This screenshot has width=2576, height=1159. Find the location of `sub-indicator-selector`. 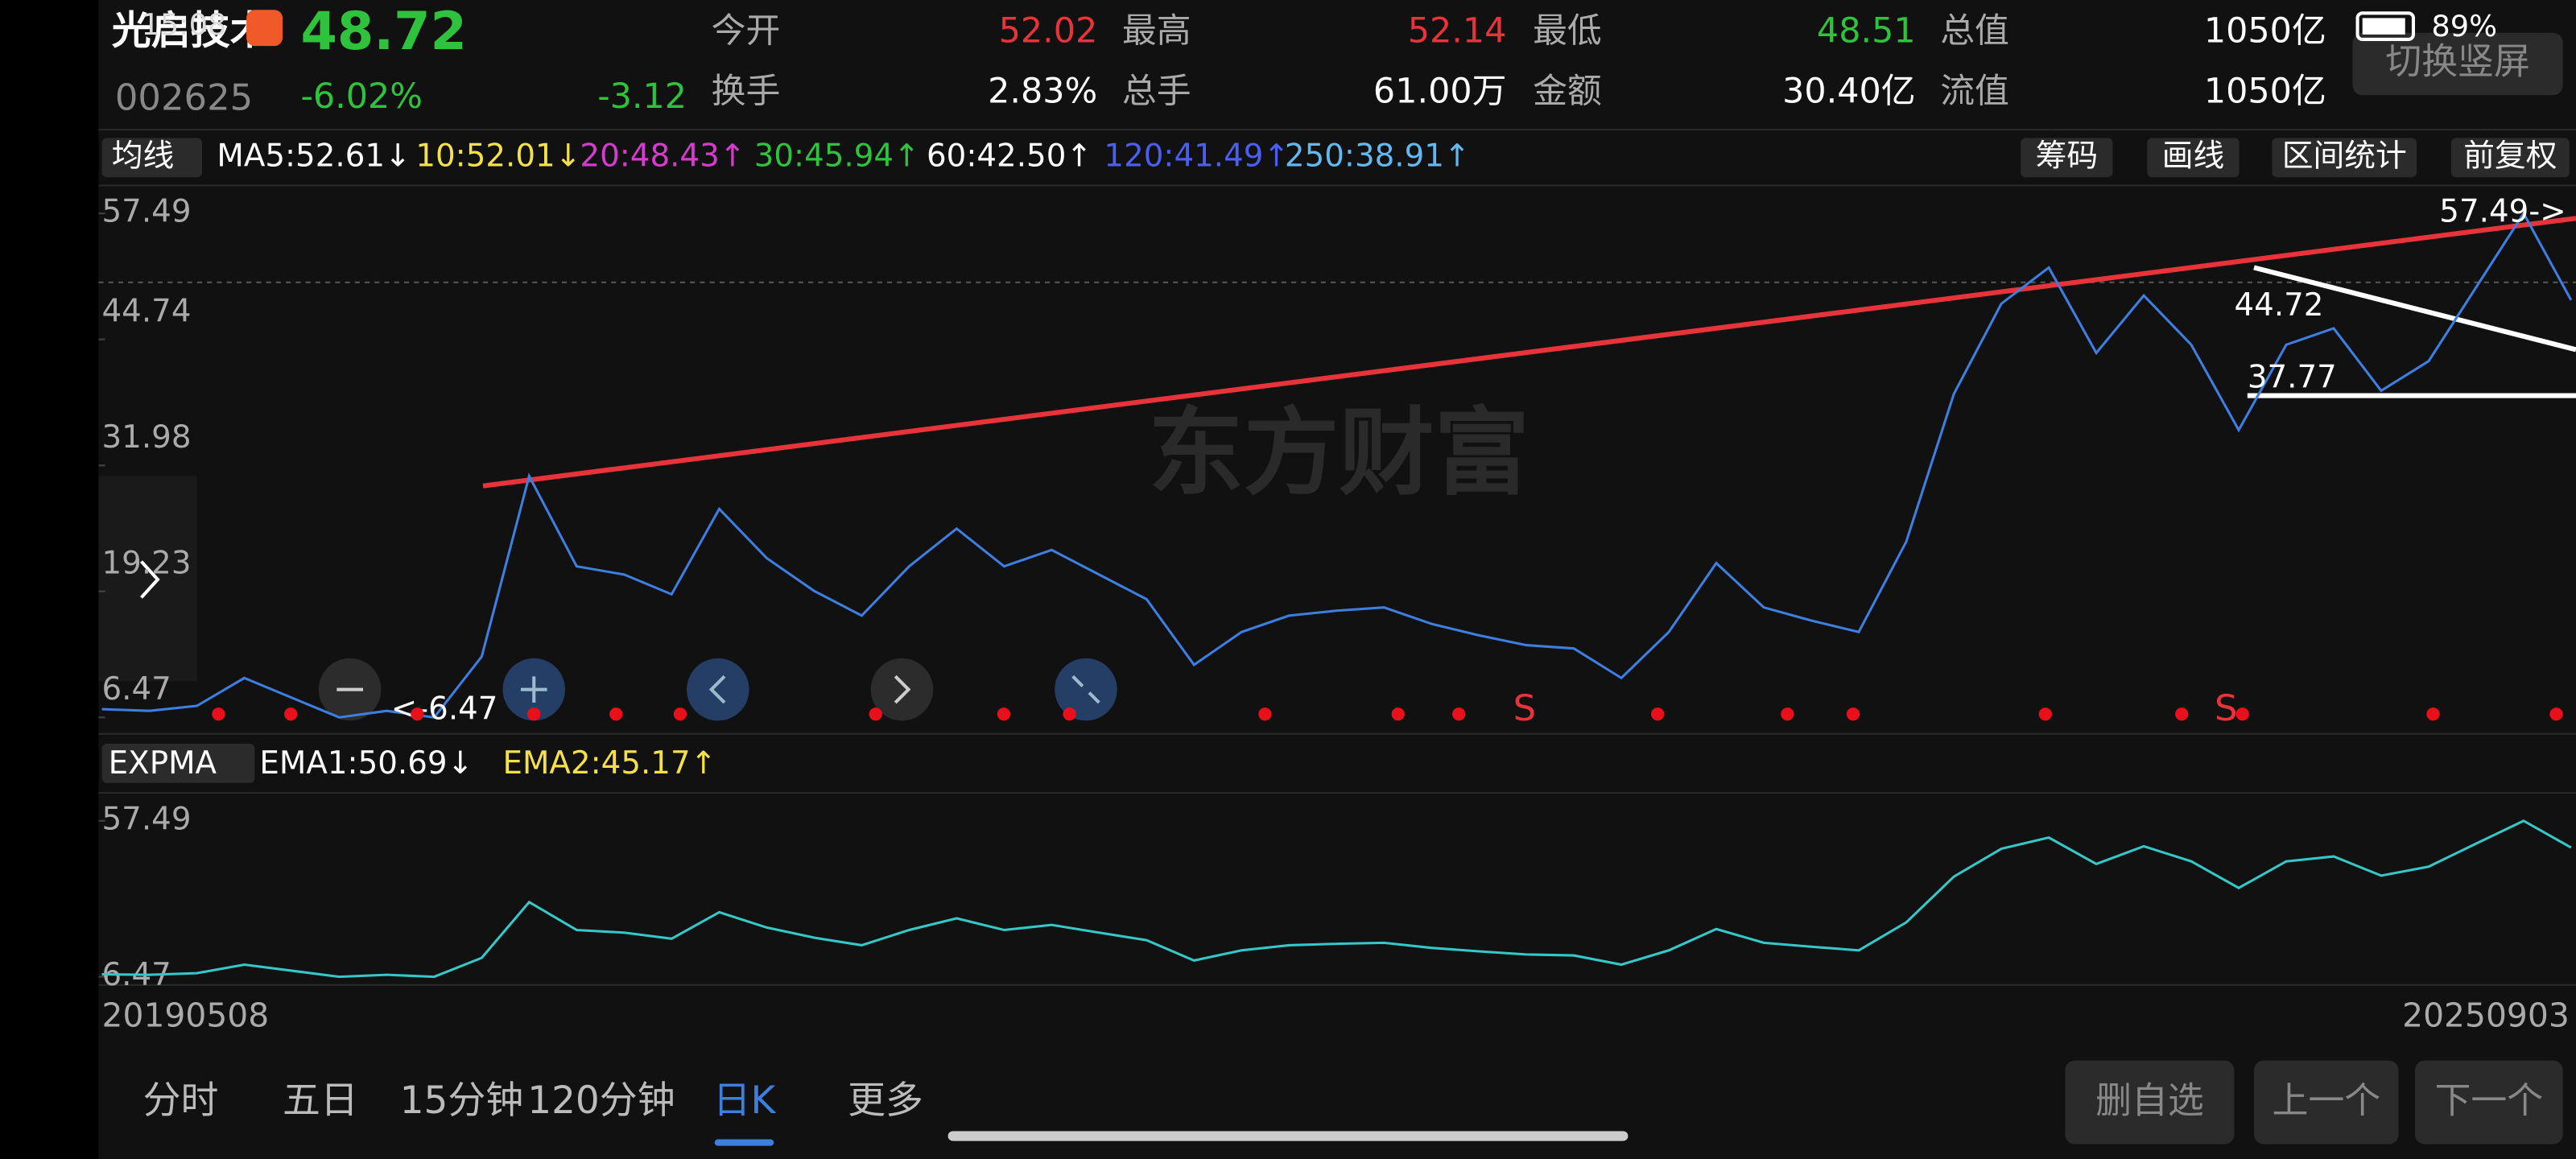

sub-indicator-selector is located at coordinates (178, 763).